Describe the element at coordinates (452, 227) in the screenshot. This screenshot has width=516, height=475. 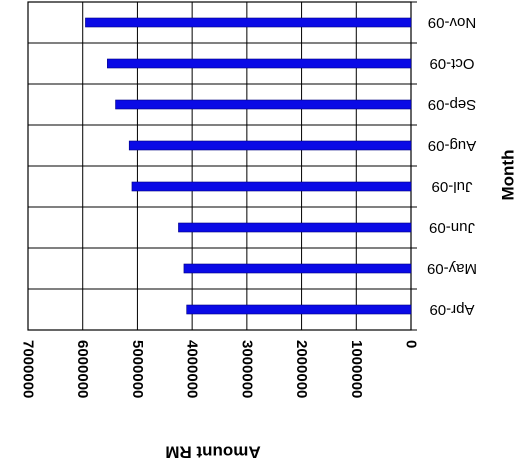
I see `category-tick-label: Jun-09` at that location.